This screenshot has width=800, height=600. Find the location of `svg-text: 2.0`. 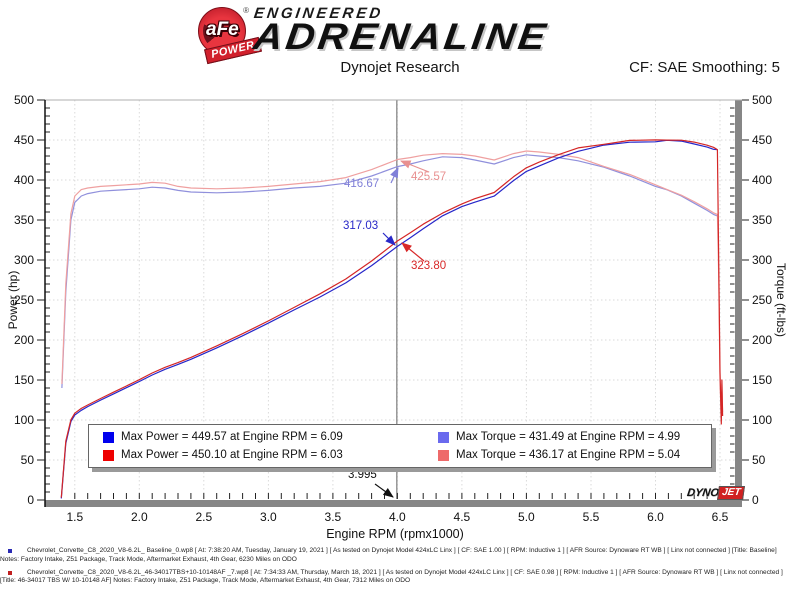

svg-text: 2.0 is located at coordinates (139, 517).